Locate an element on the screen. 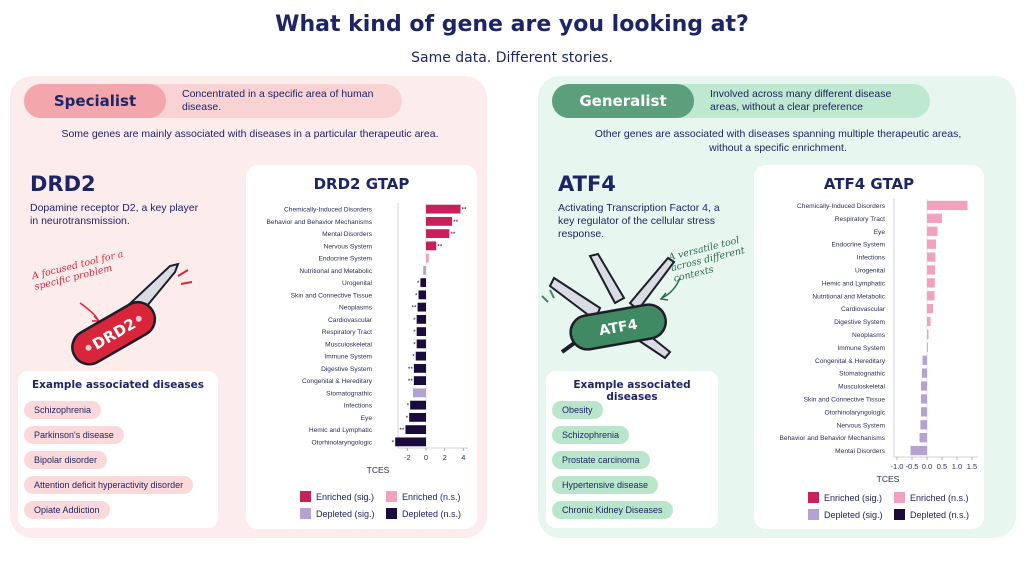 This screenshot has height=576, width=1024. single-knife-icon: DRD2 is located at coordinates (132, 314).